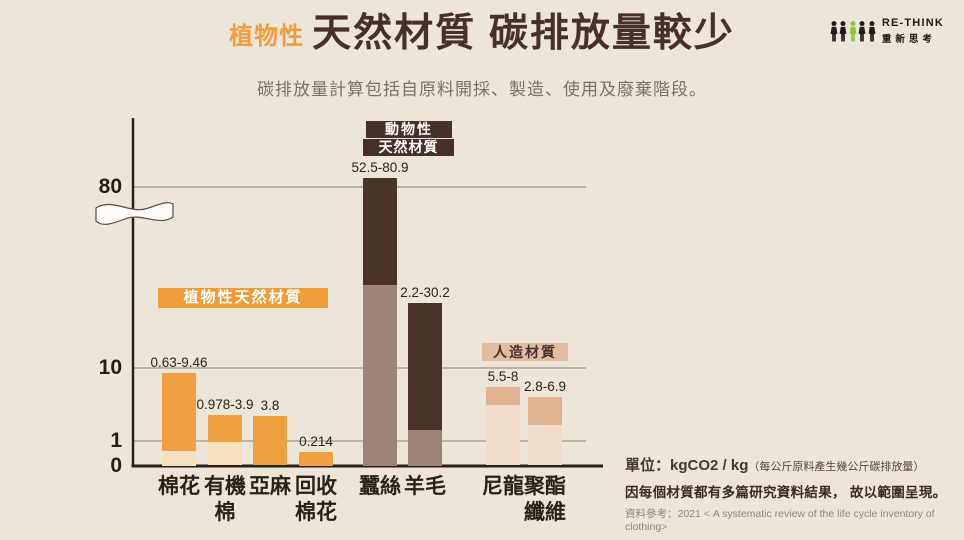 The width and height of the screenshot is (964, 540). I want to click on title-highlight: 植物性, so click(267, 36).